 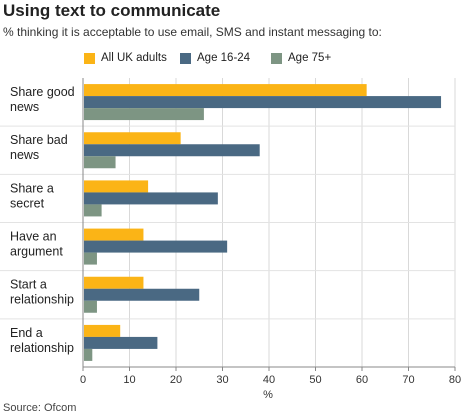 What do you see at coordinates (315, 380) in the screenshot?
I see `x-tick-label: 50` at bounding box center [315, 380].